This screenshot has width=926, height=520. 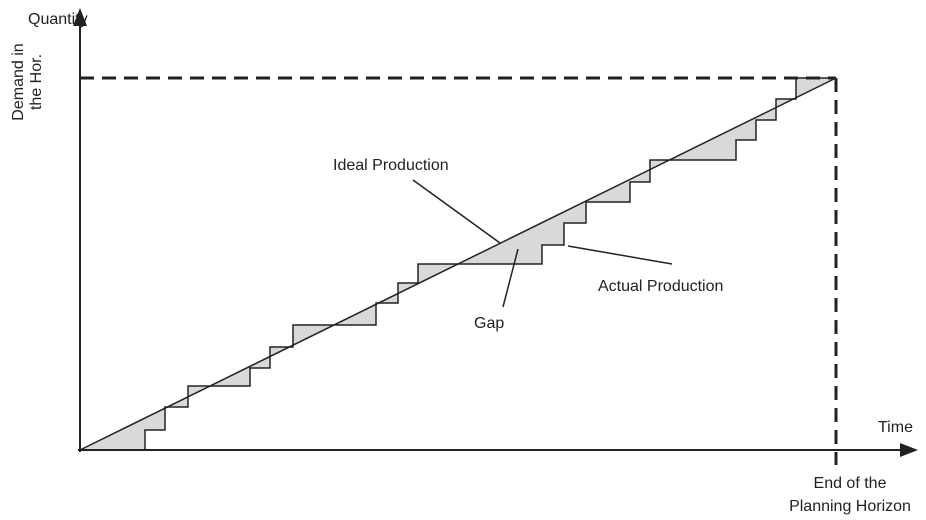 I want to click on gap-label: Gap, so click(x=489, y=323).